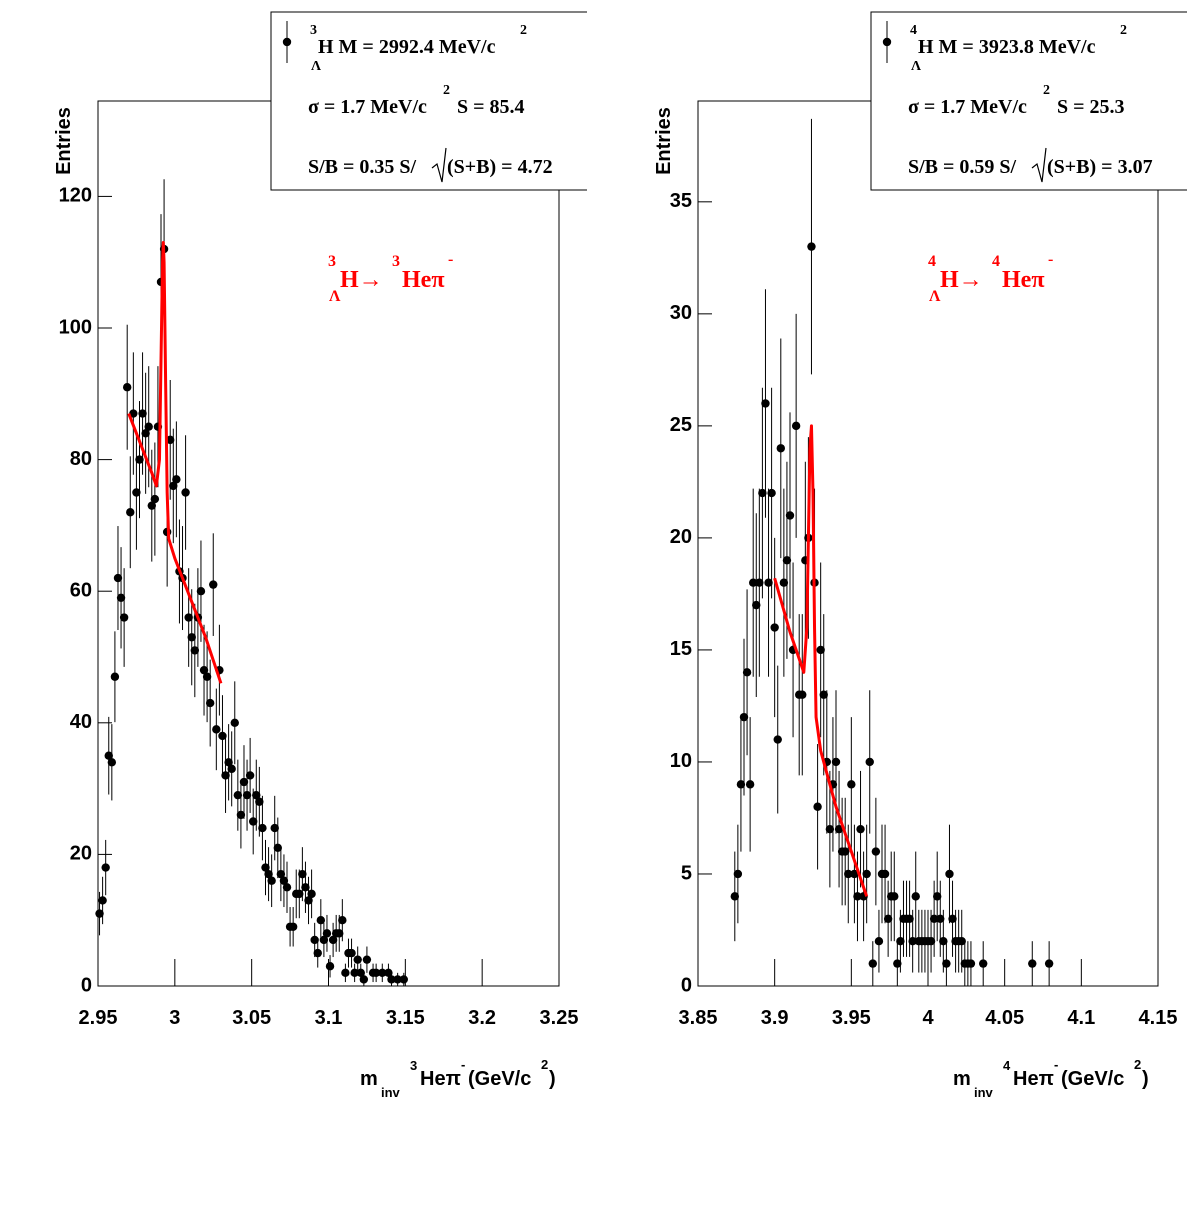 This screenshot has height=1214, width=1200. Describe the element at coordinates (559, 1018) in the screenshot. I see `x-tick-label: 3.25` at that location.